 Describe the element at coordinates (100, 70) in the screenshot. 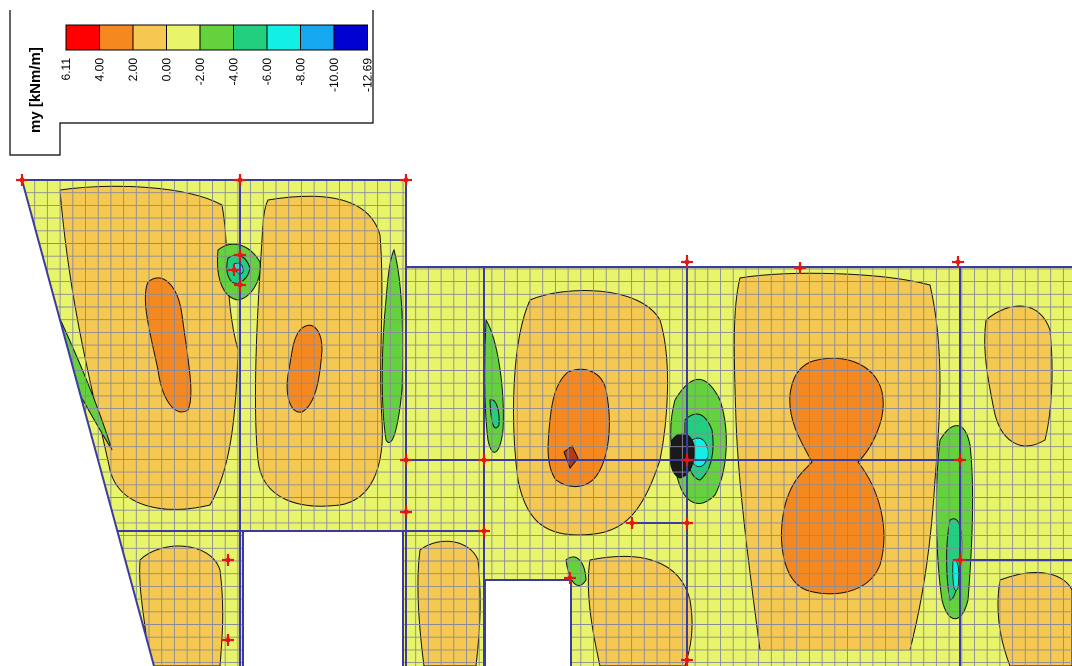

I see `legend-tick-label: 4.00` at that location.